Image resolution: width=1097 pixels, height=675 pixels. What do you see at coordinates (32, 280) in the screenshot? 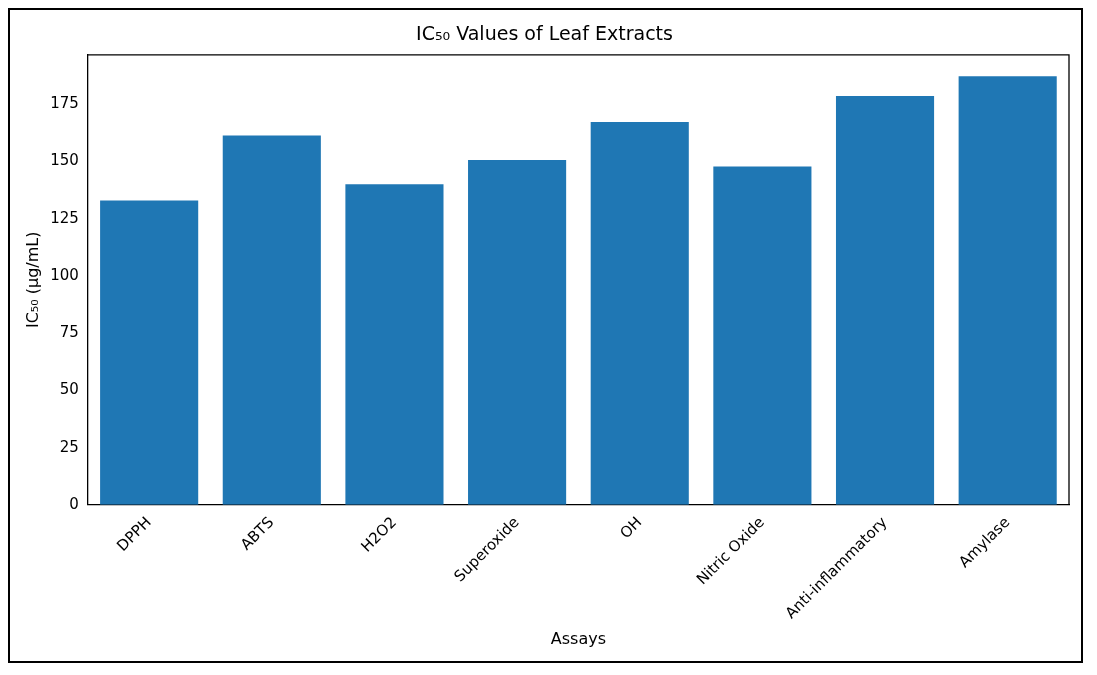
I see `y-axis-title: IC₅₀ (µg/mL)` at bounding box center [32, 280].